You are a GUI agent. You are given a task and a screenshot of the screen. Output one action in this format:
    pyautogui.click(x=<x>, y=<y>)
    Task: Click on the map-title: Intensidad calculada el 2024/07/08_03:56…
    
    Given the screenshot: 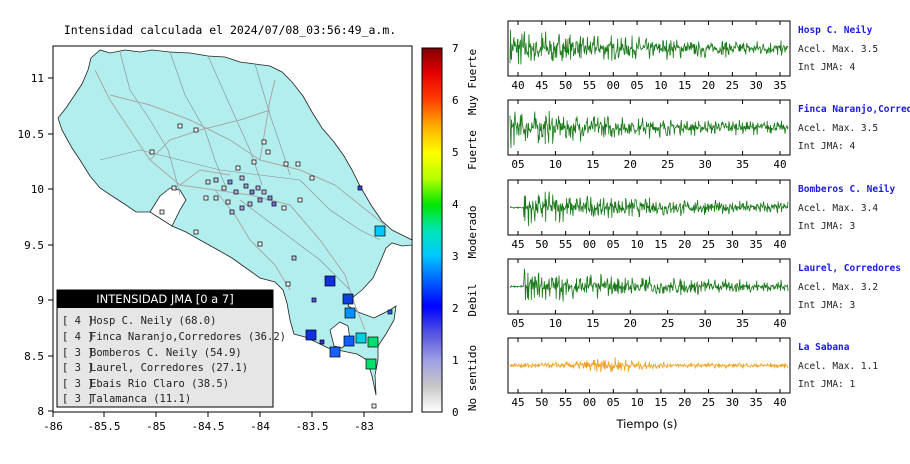 What is the action you would take?
    pyautogui.click(x=230, y=30)
    